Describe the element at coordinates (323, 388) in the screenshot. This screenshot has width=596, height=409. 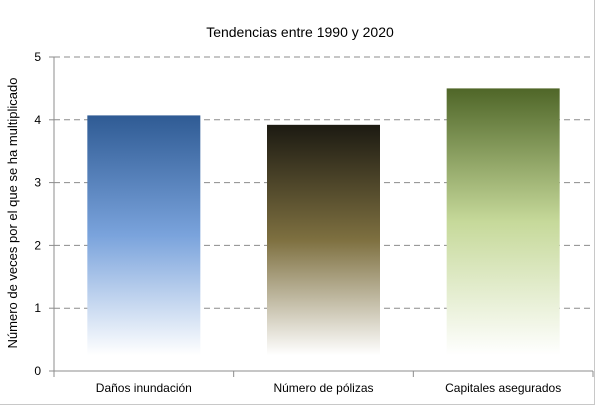
I see `x-tick-label: Número de pólizas` at that location.